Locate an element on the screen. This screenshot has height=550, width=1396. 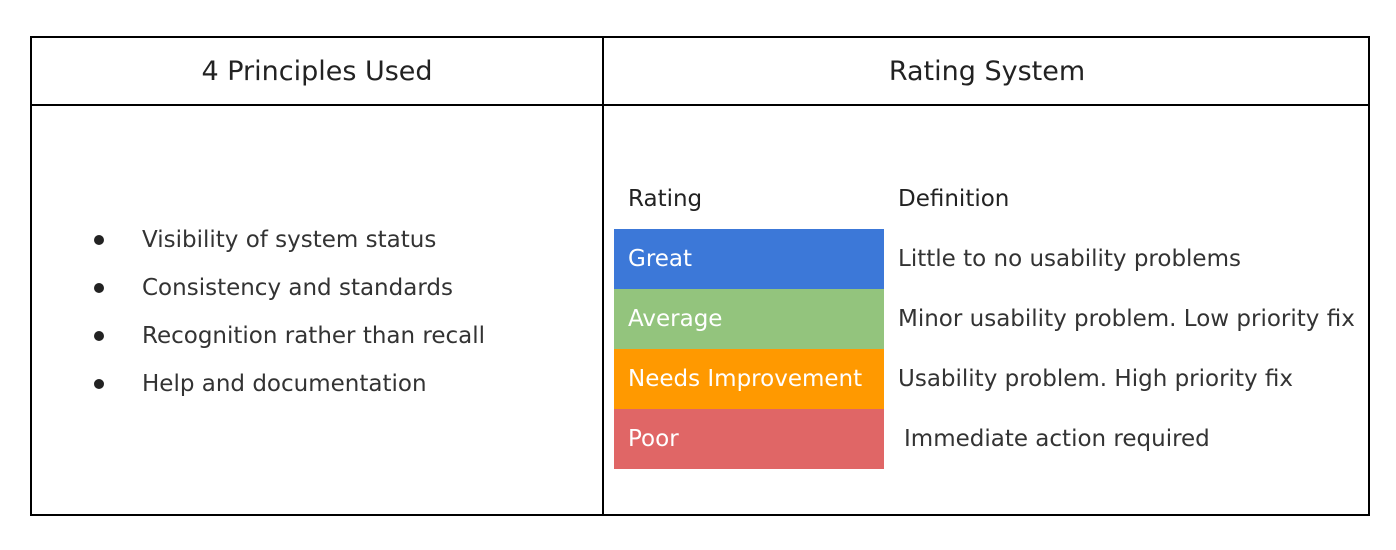
principle-text: Visibility of system status is located at coordinates (289, 240).